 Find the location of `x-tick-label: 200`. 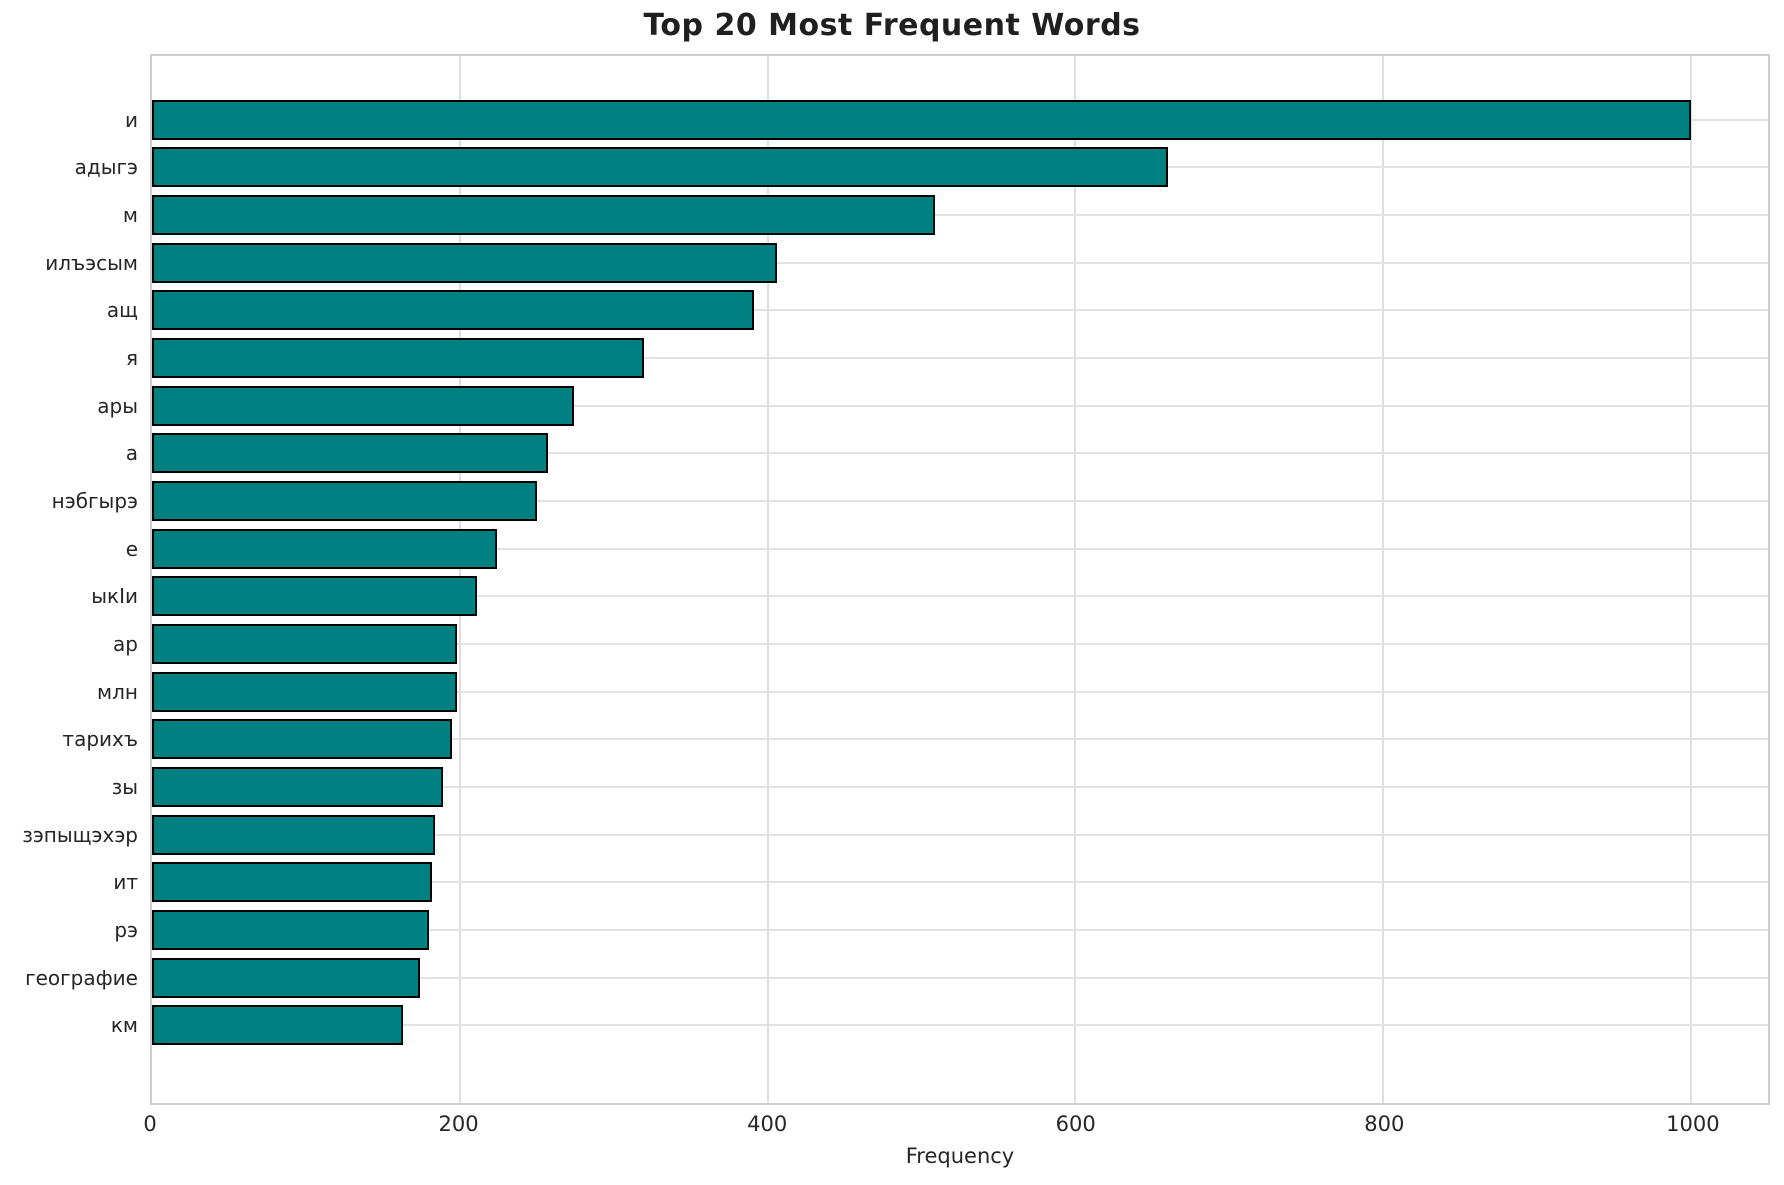

x-tick-label: 200 is located at coordinates (458, 1124).